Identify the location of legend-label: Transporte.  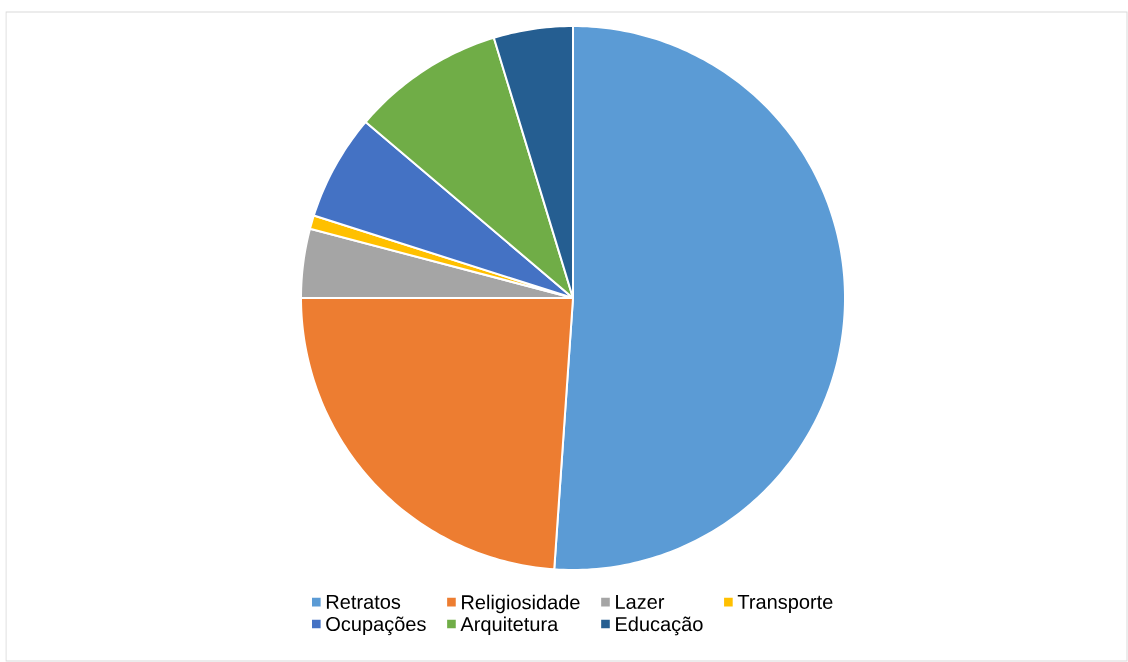
(785, 604).